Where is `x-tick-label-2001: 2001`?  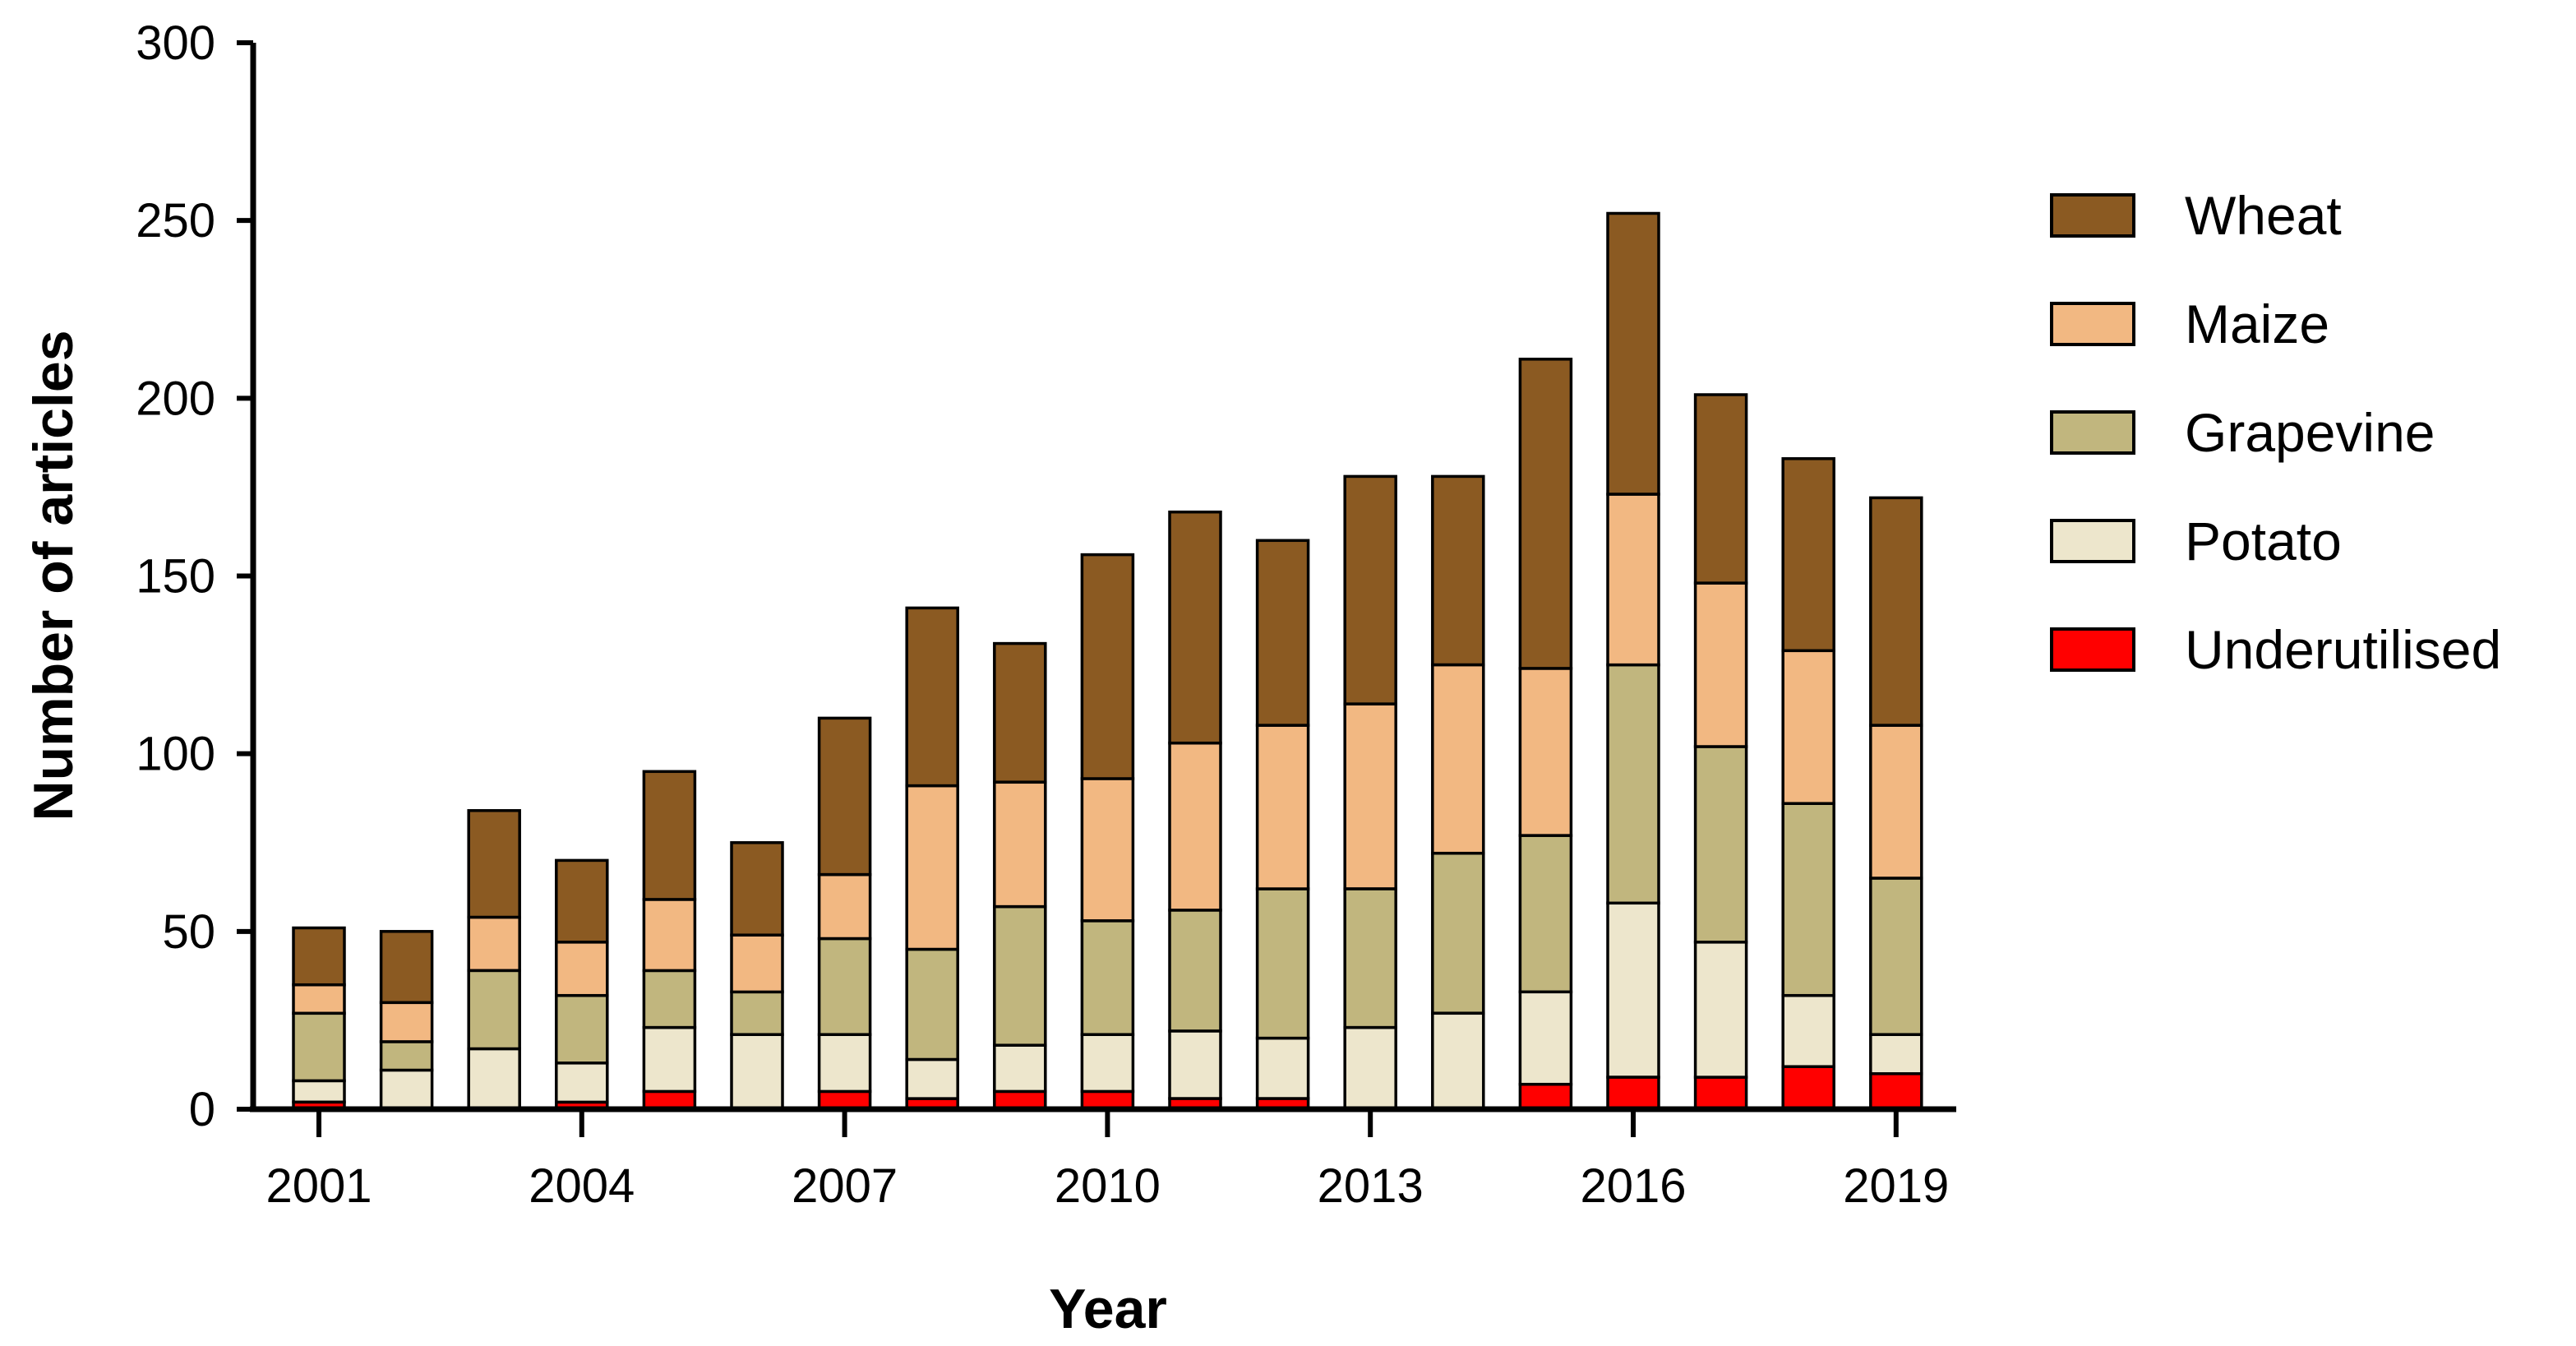 x-tick-label-2001: 2001 is located at coordinates (319, 1186).